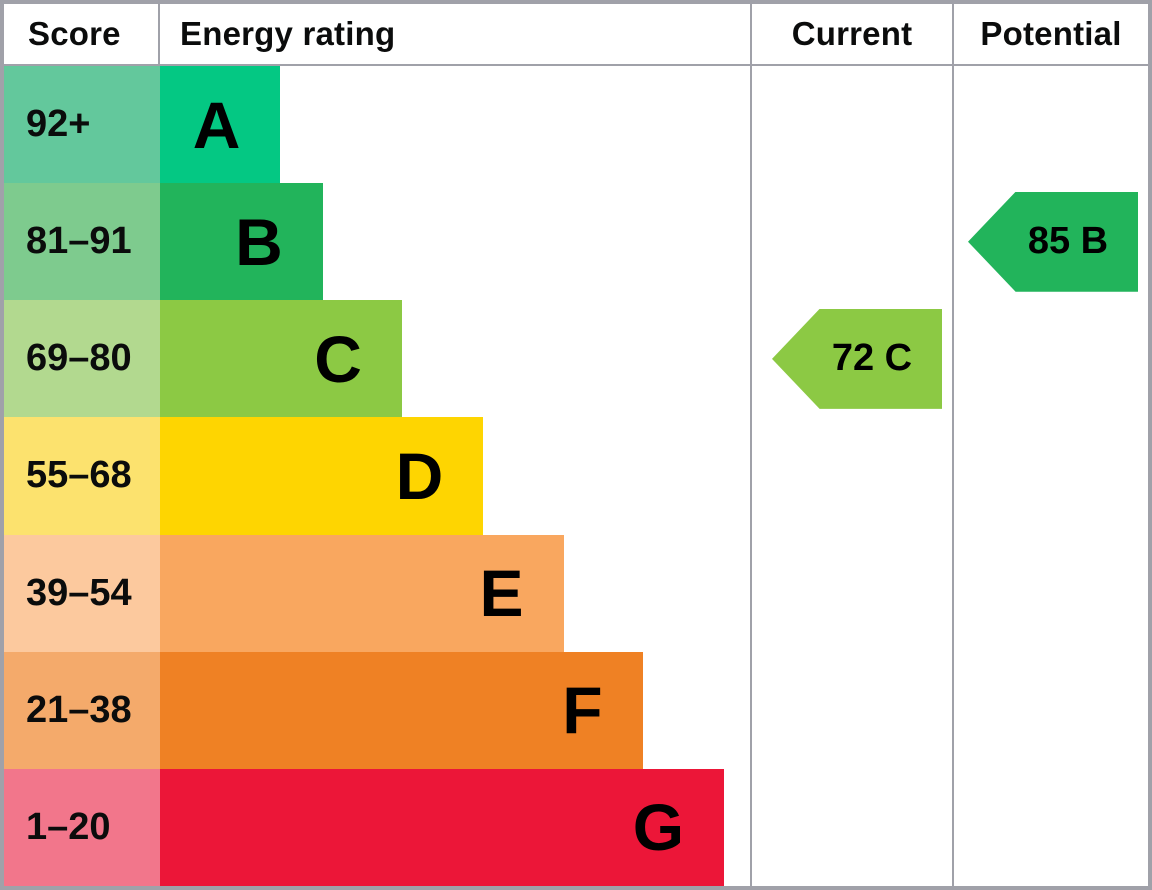 This screenshot has width=1152, height=890. Describe the element at coordinates (241, 242) in the screenshot. I see `band-bar-b: B` at that location.